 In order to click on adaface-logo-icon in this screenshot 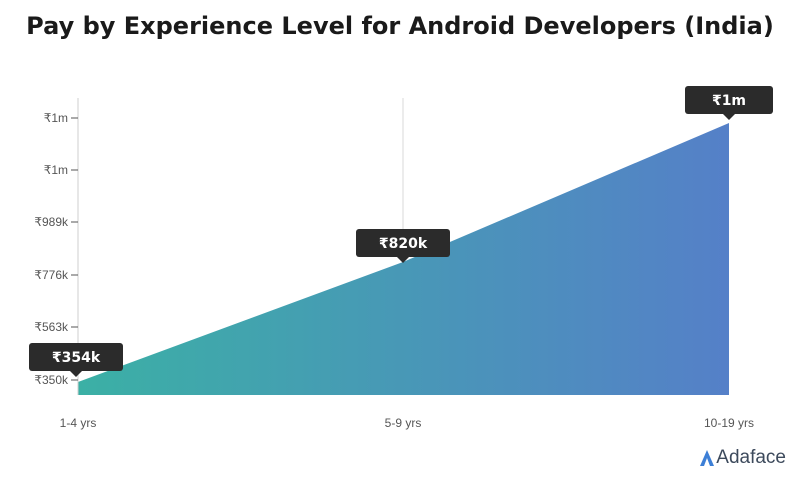, I will do `click(707, 458)`.